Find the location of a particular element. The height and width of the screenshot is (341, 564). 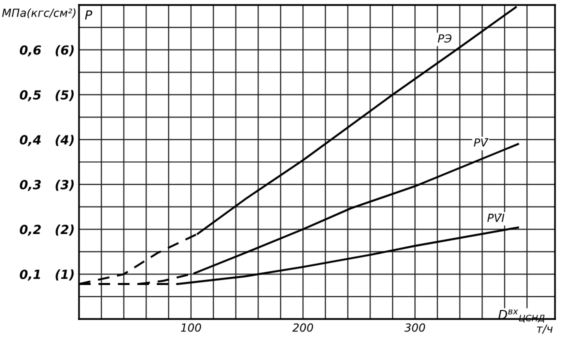

annotation: P is located at coordinates (88, 15).